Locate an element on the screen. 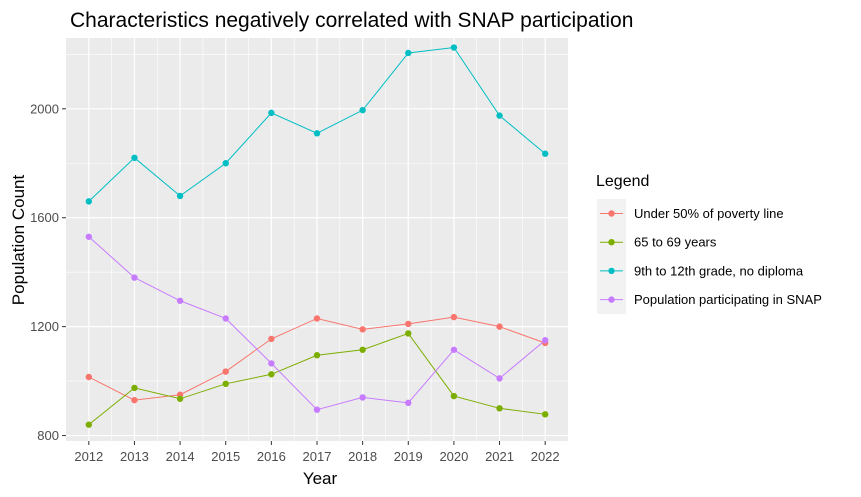 The width and height of the screenshot is (861, 497). x-axis-title: Year is located at coordinates (320, 478).